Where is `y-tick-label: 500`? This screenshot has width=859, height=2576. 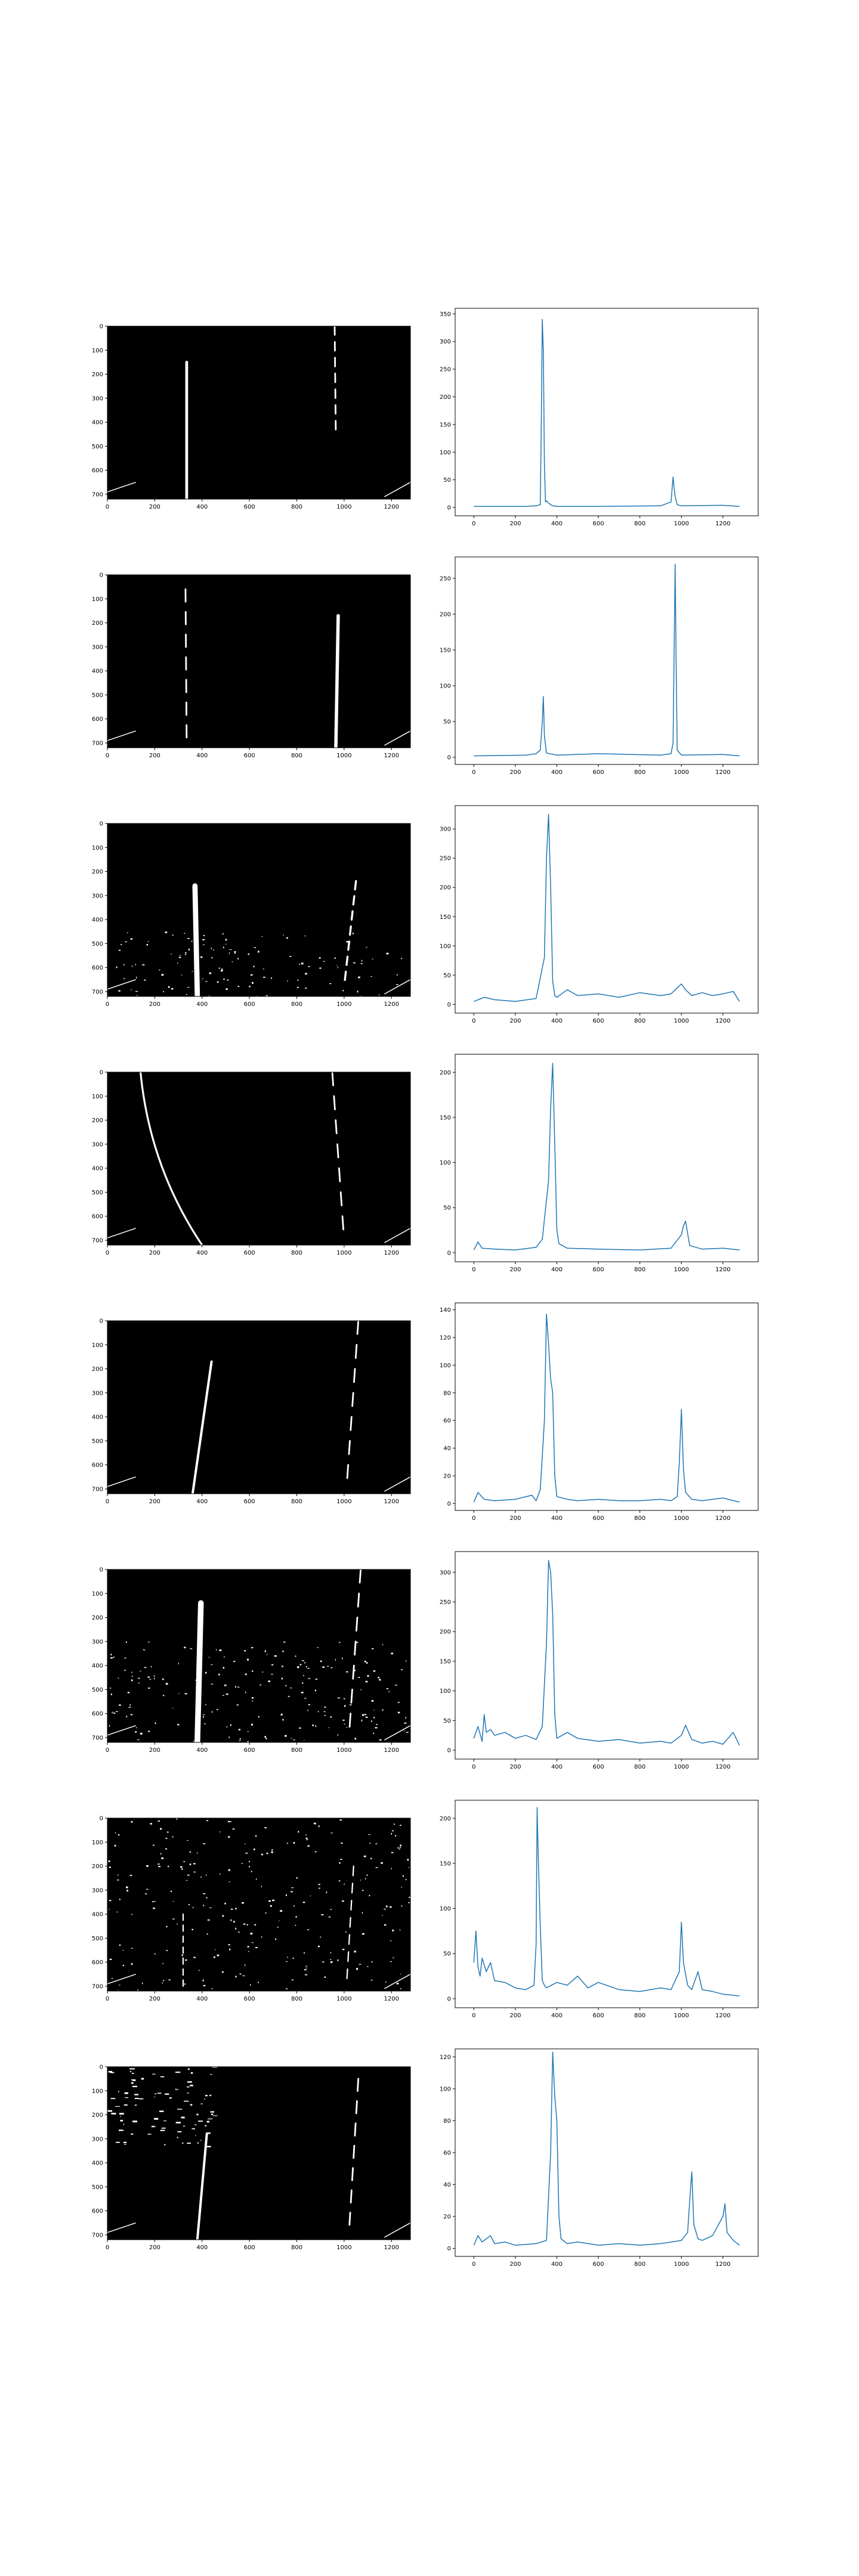
y-tick-label: 500 is located at coordinates (97, 1441).